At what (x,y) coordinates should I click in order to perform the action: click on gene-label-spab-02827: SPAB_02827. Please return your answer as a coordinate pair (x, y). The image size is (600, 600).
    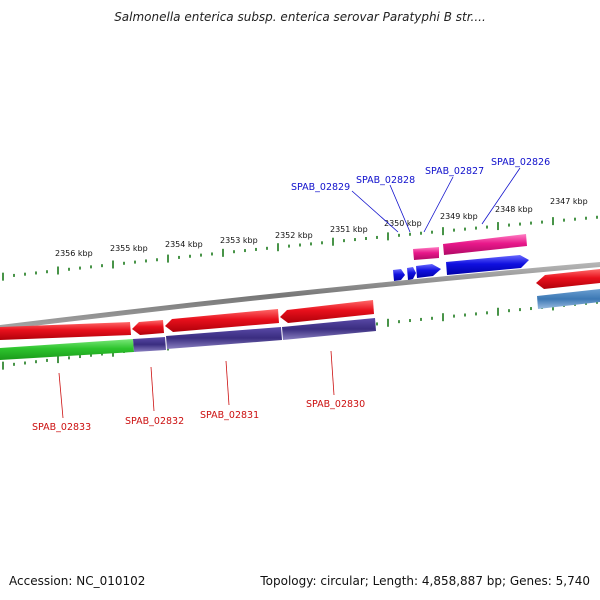
    Looking at the image, I should click on (454, 171).